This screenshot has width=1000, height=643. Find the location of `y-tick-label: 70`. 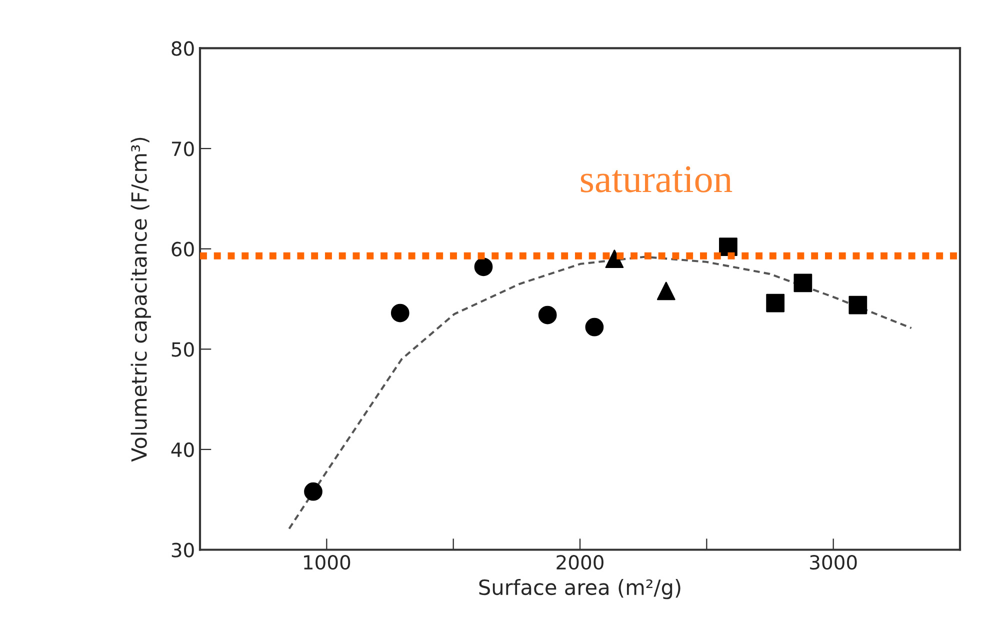

y-tick-label: 70 is located at coordinates (183, 148).